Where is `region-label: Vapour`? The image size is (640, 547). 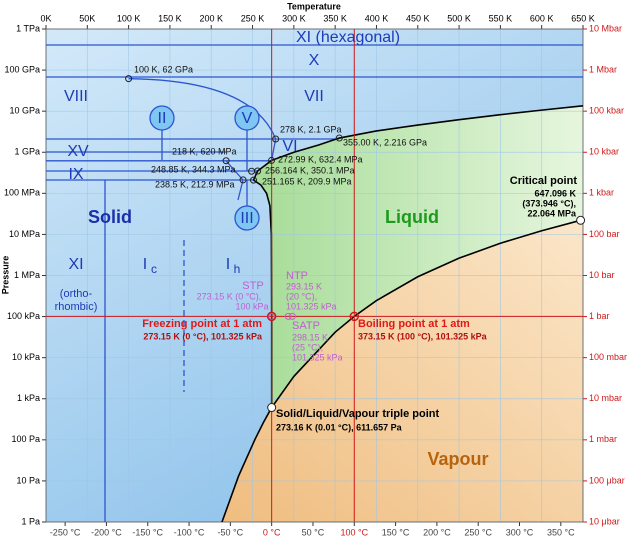 region-label: Vapour is located at coordinates (457, 459).